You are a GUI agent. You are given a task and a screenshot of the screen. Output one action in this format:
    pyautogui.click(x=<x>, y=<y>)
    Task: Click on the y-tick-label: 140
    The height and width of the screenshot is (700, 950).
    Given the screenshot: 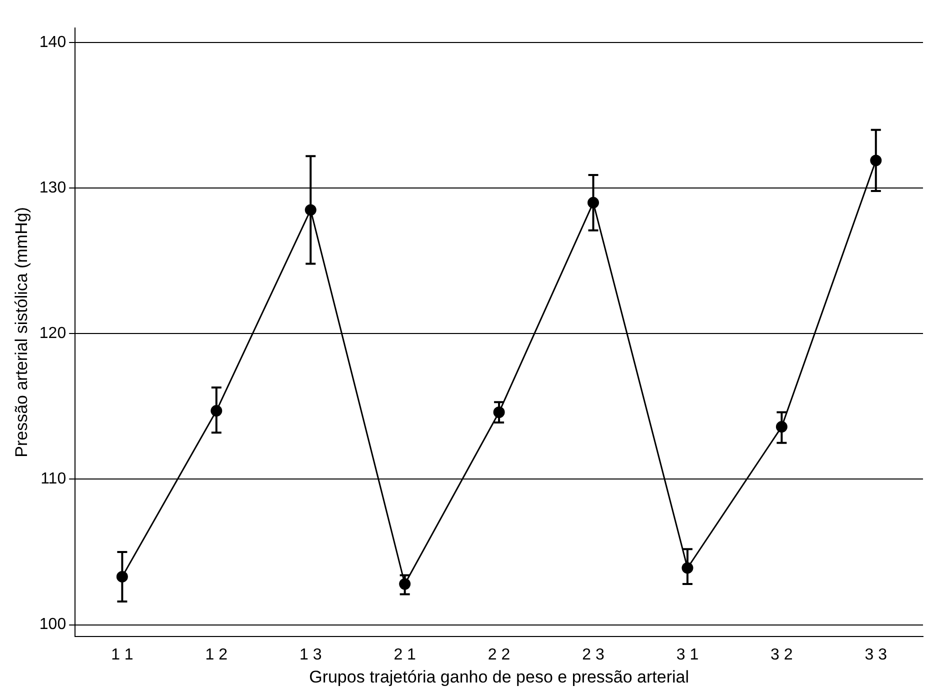 What is the action you would take?
    pyautogui.click(x=52, y=42)
    